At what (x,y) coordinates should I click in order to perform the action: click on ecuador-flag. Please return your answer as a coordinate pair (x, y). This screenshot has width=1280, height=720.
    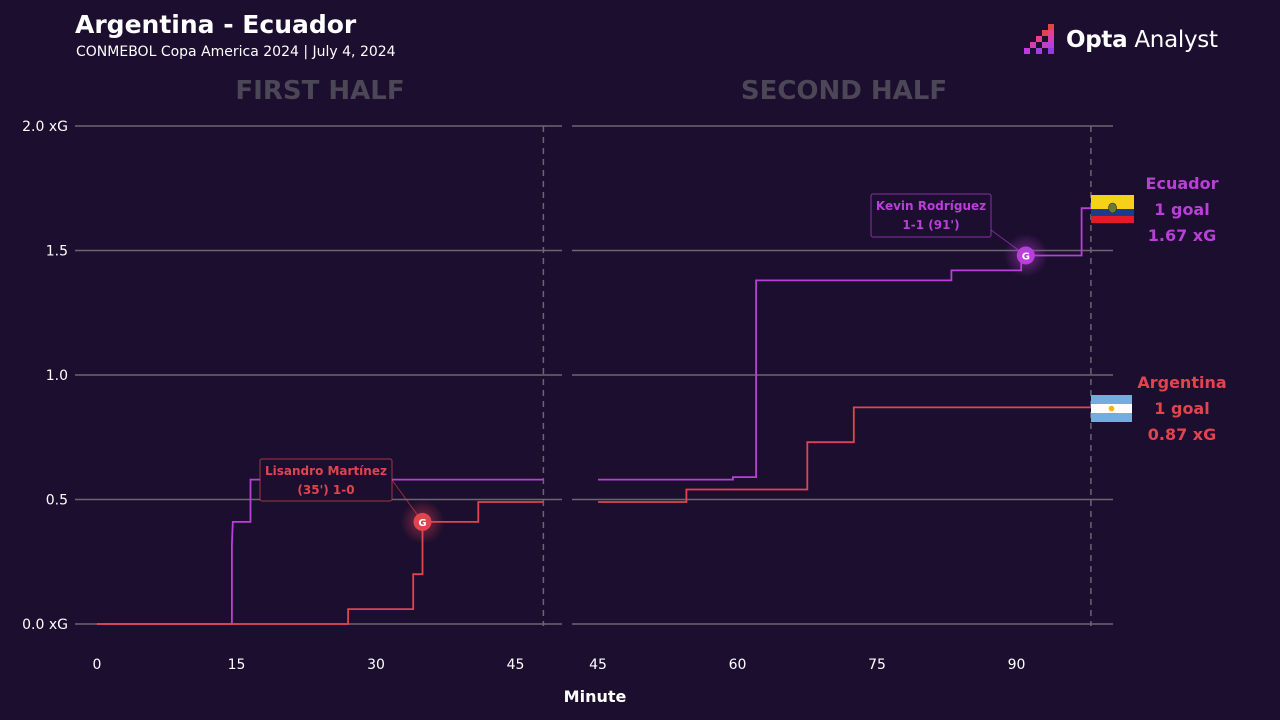
    Looking at the image, I should click on (1112, 209).